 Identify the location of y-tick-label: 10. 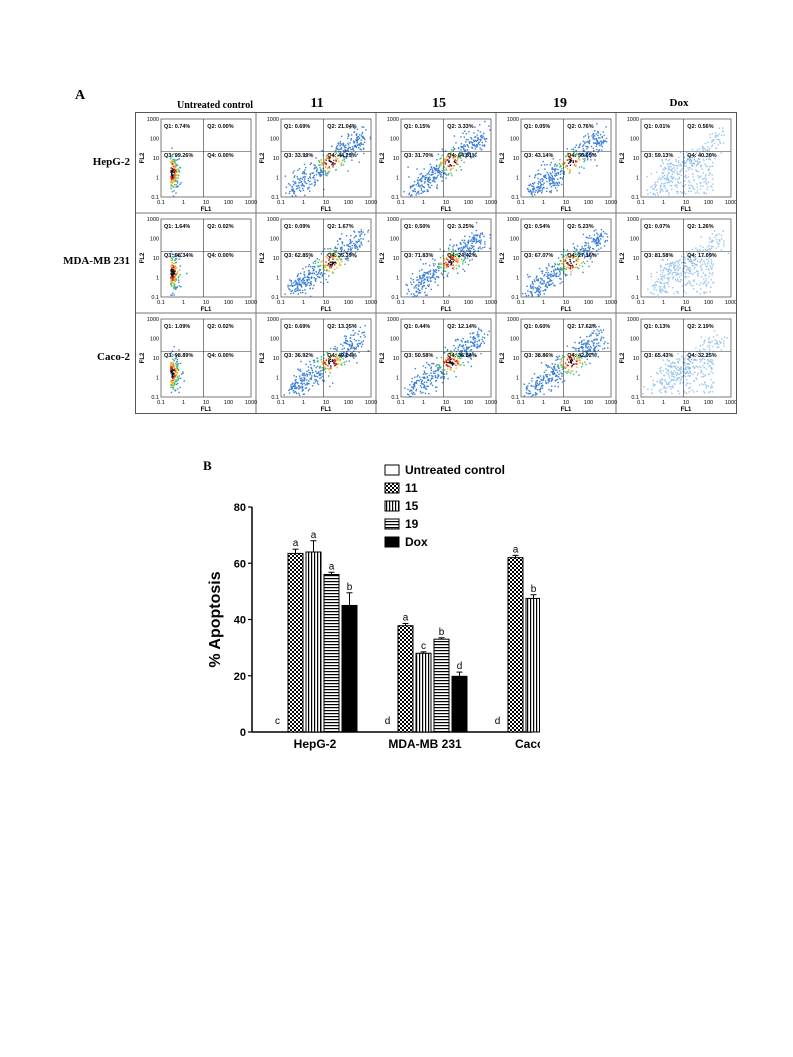
(636, 259).